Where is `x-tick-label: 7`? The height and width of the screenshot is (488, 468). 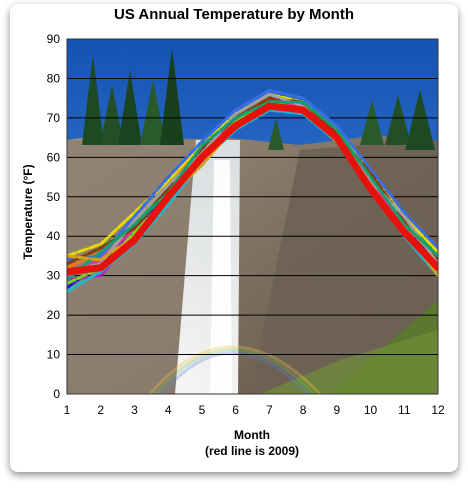 x-tick-label: 7 is located at coordinates (269, 410).